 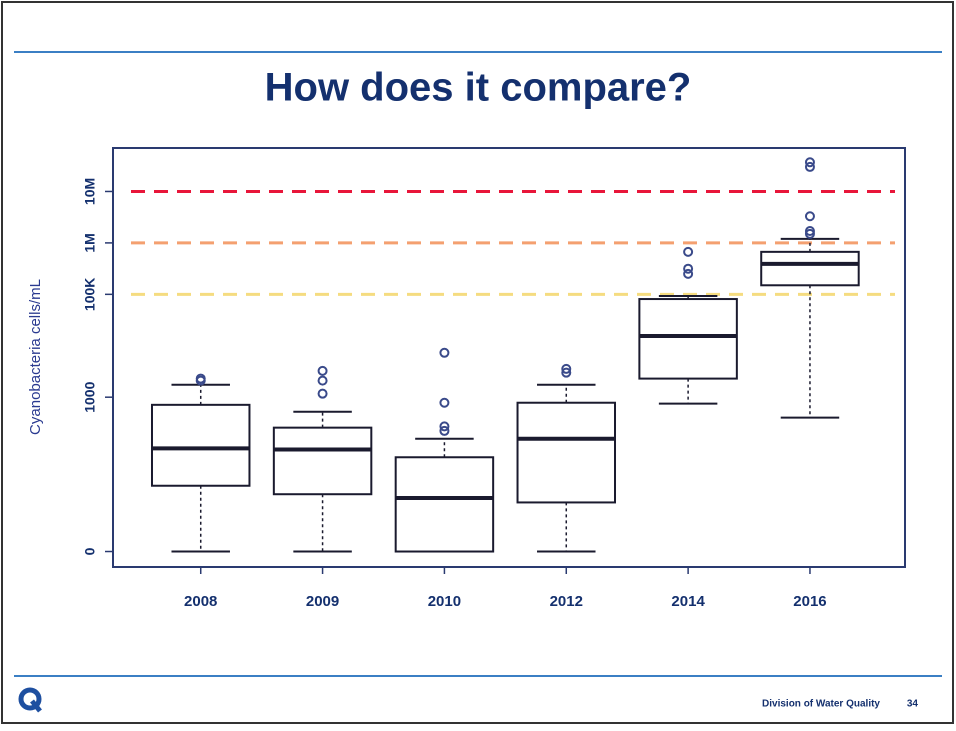 What do you see at coordinates (35, 357) in the screenshot?
I see `y-axis-label: Cyanobacteria cells/mL` at bounding box center [35, 357].